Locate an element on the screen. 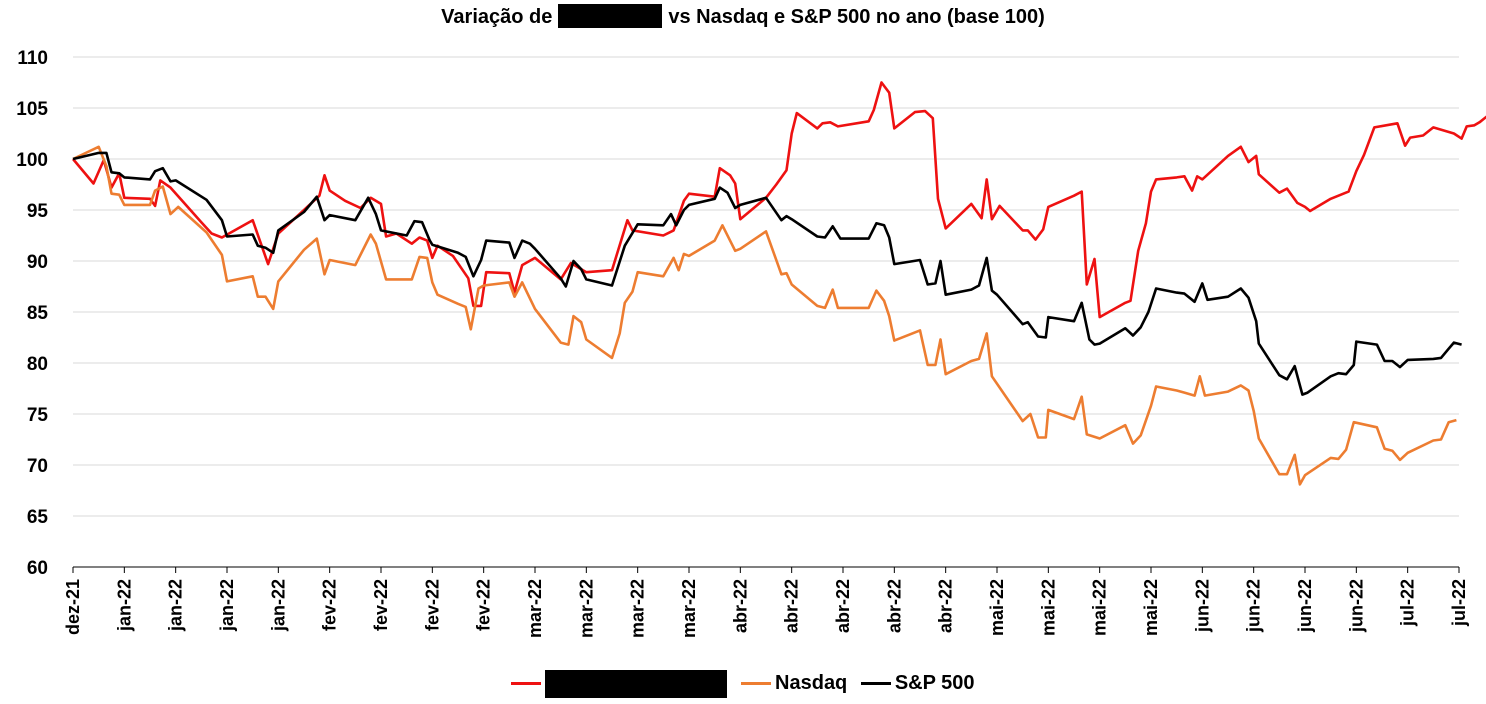  y-tick-label: 100 is located at coordinates (32, 160).